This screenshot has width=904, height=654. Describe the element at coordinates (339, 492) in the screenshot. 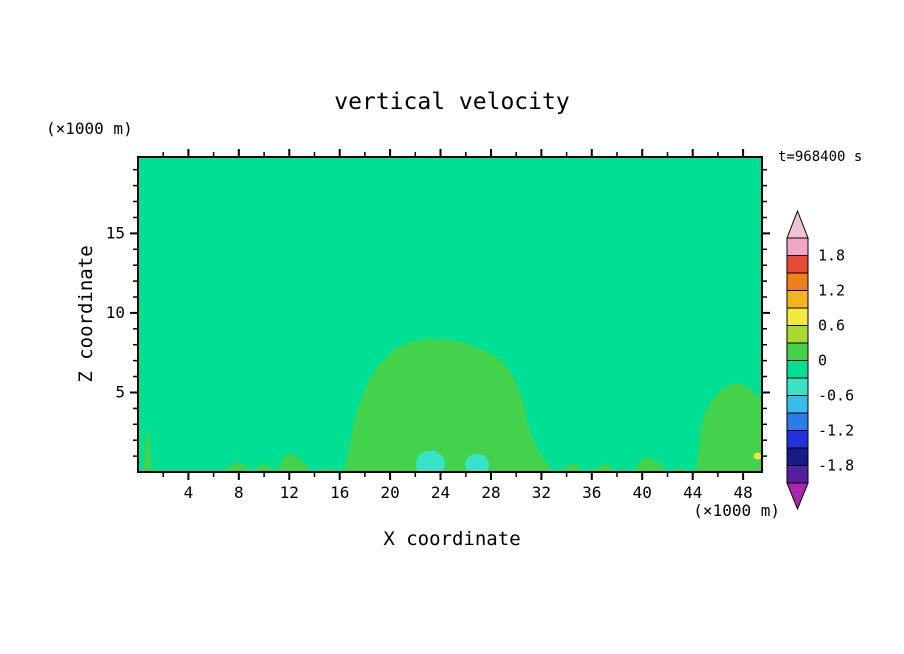

I see `x-tick-label: 16` at that location.